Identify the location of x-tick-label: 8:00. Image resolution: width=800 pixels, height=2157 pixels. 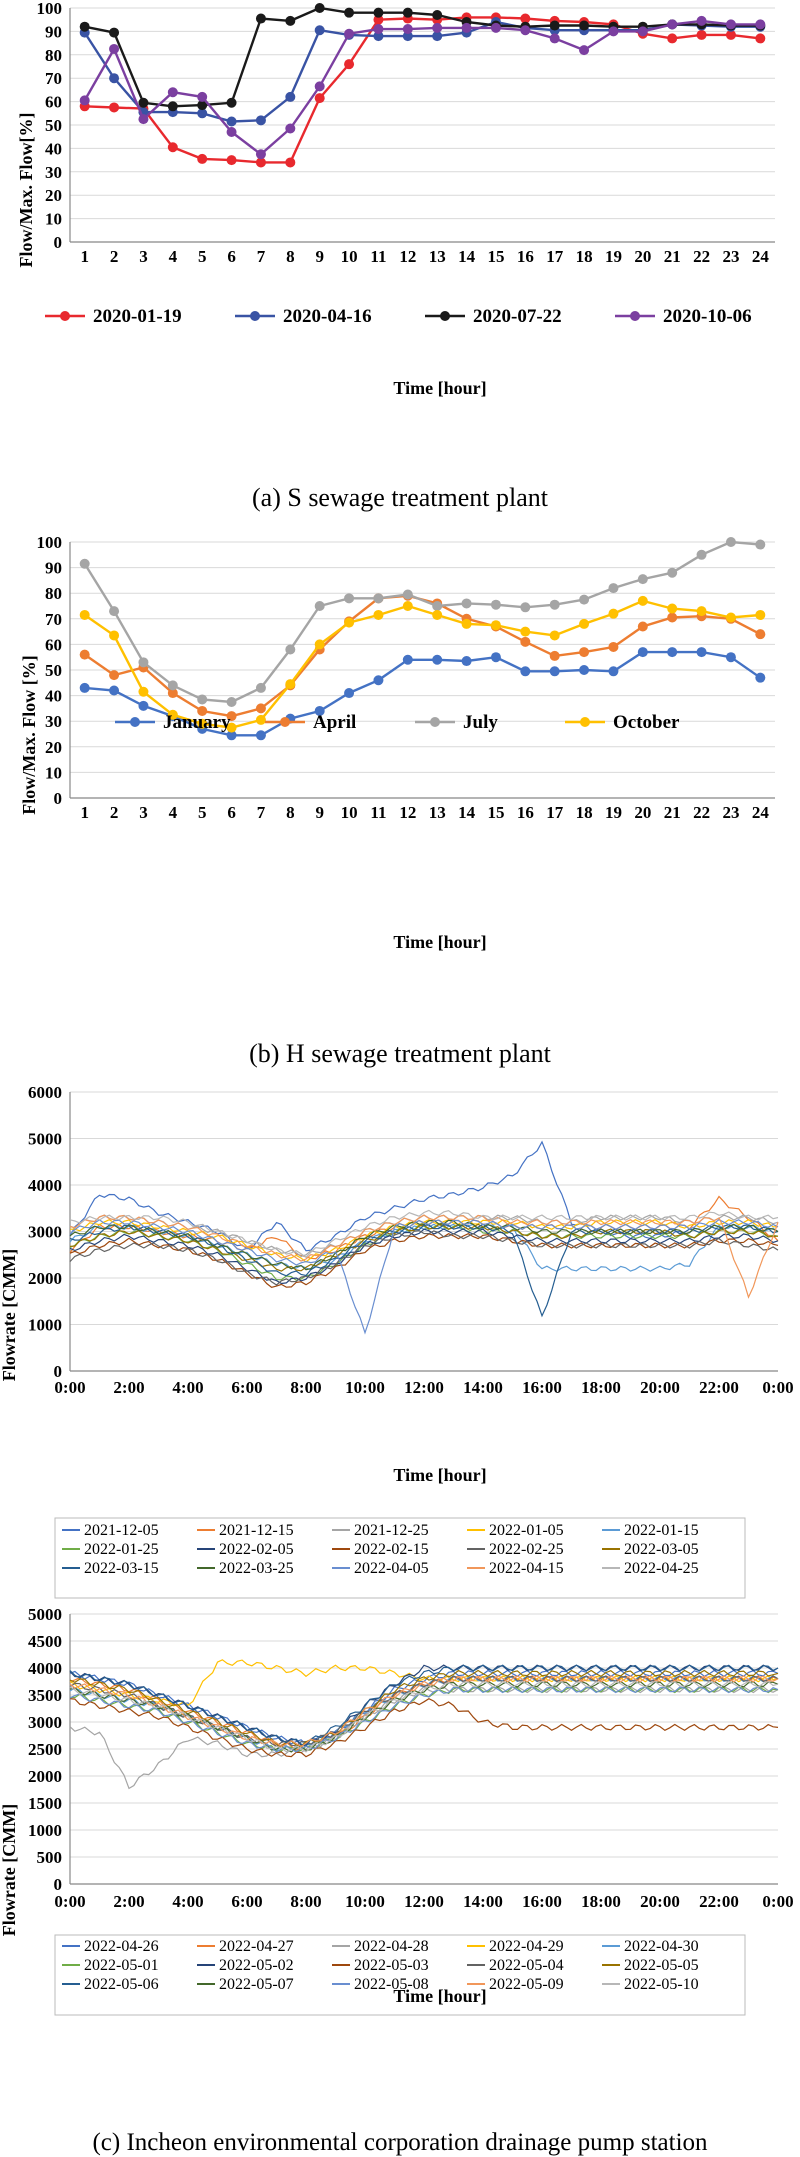
(305, 1387).